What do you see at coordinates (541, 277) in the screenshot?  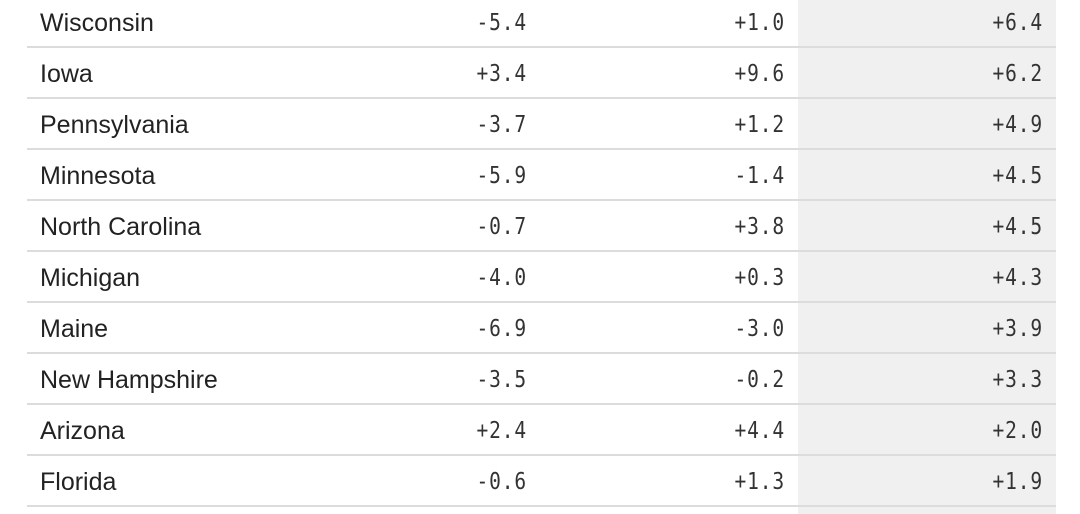 I see `table-row: Michigan -4.0 +0.3 +4.3` at bounding box center [541, 277].